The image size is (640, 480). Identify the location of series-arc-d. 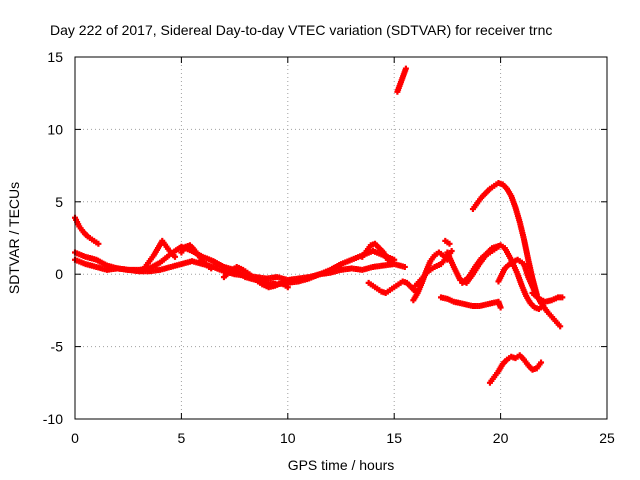
(160, 253).